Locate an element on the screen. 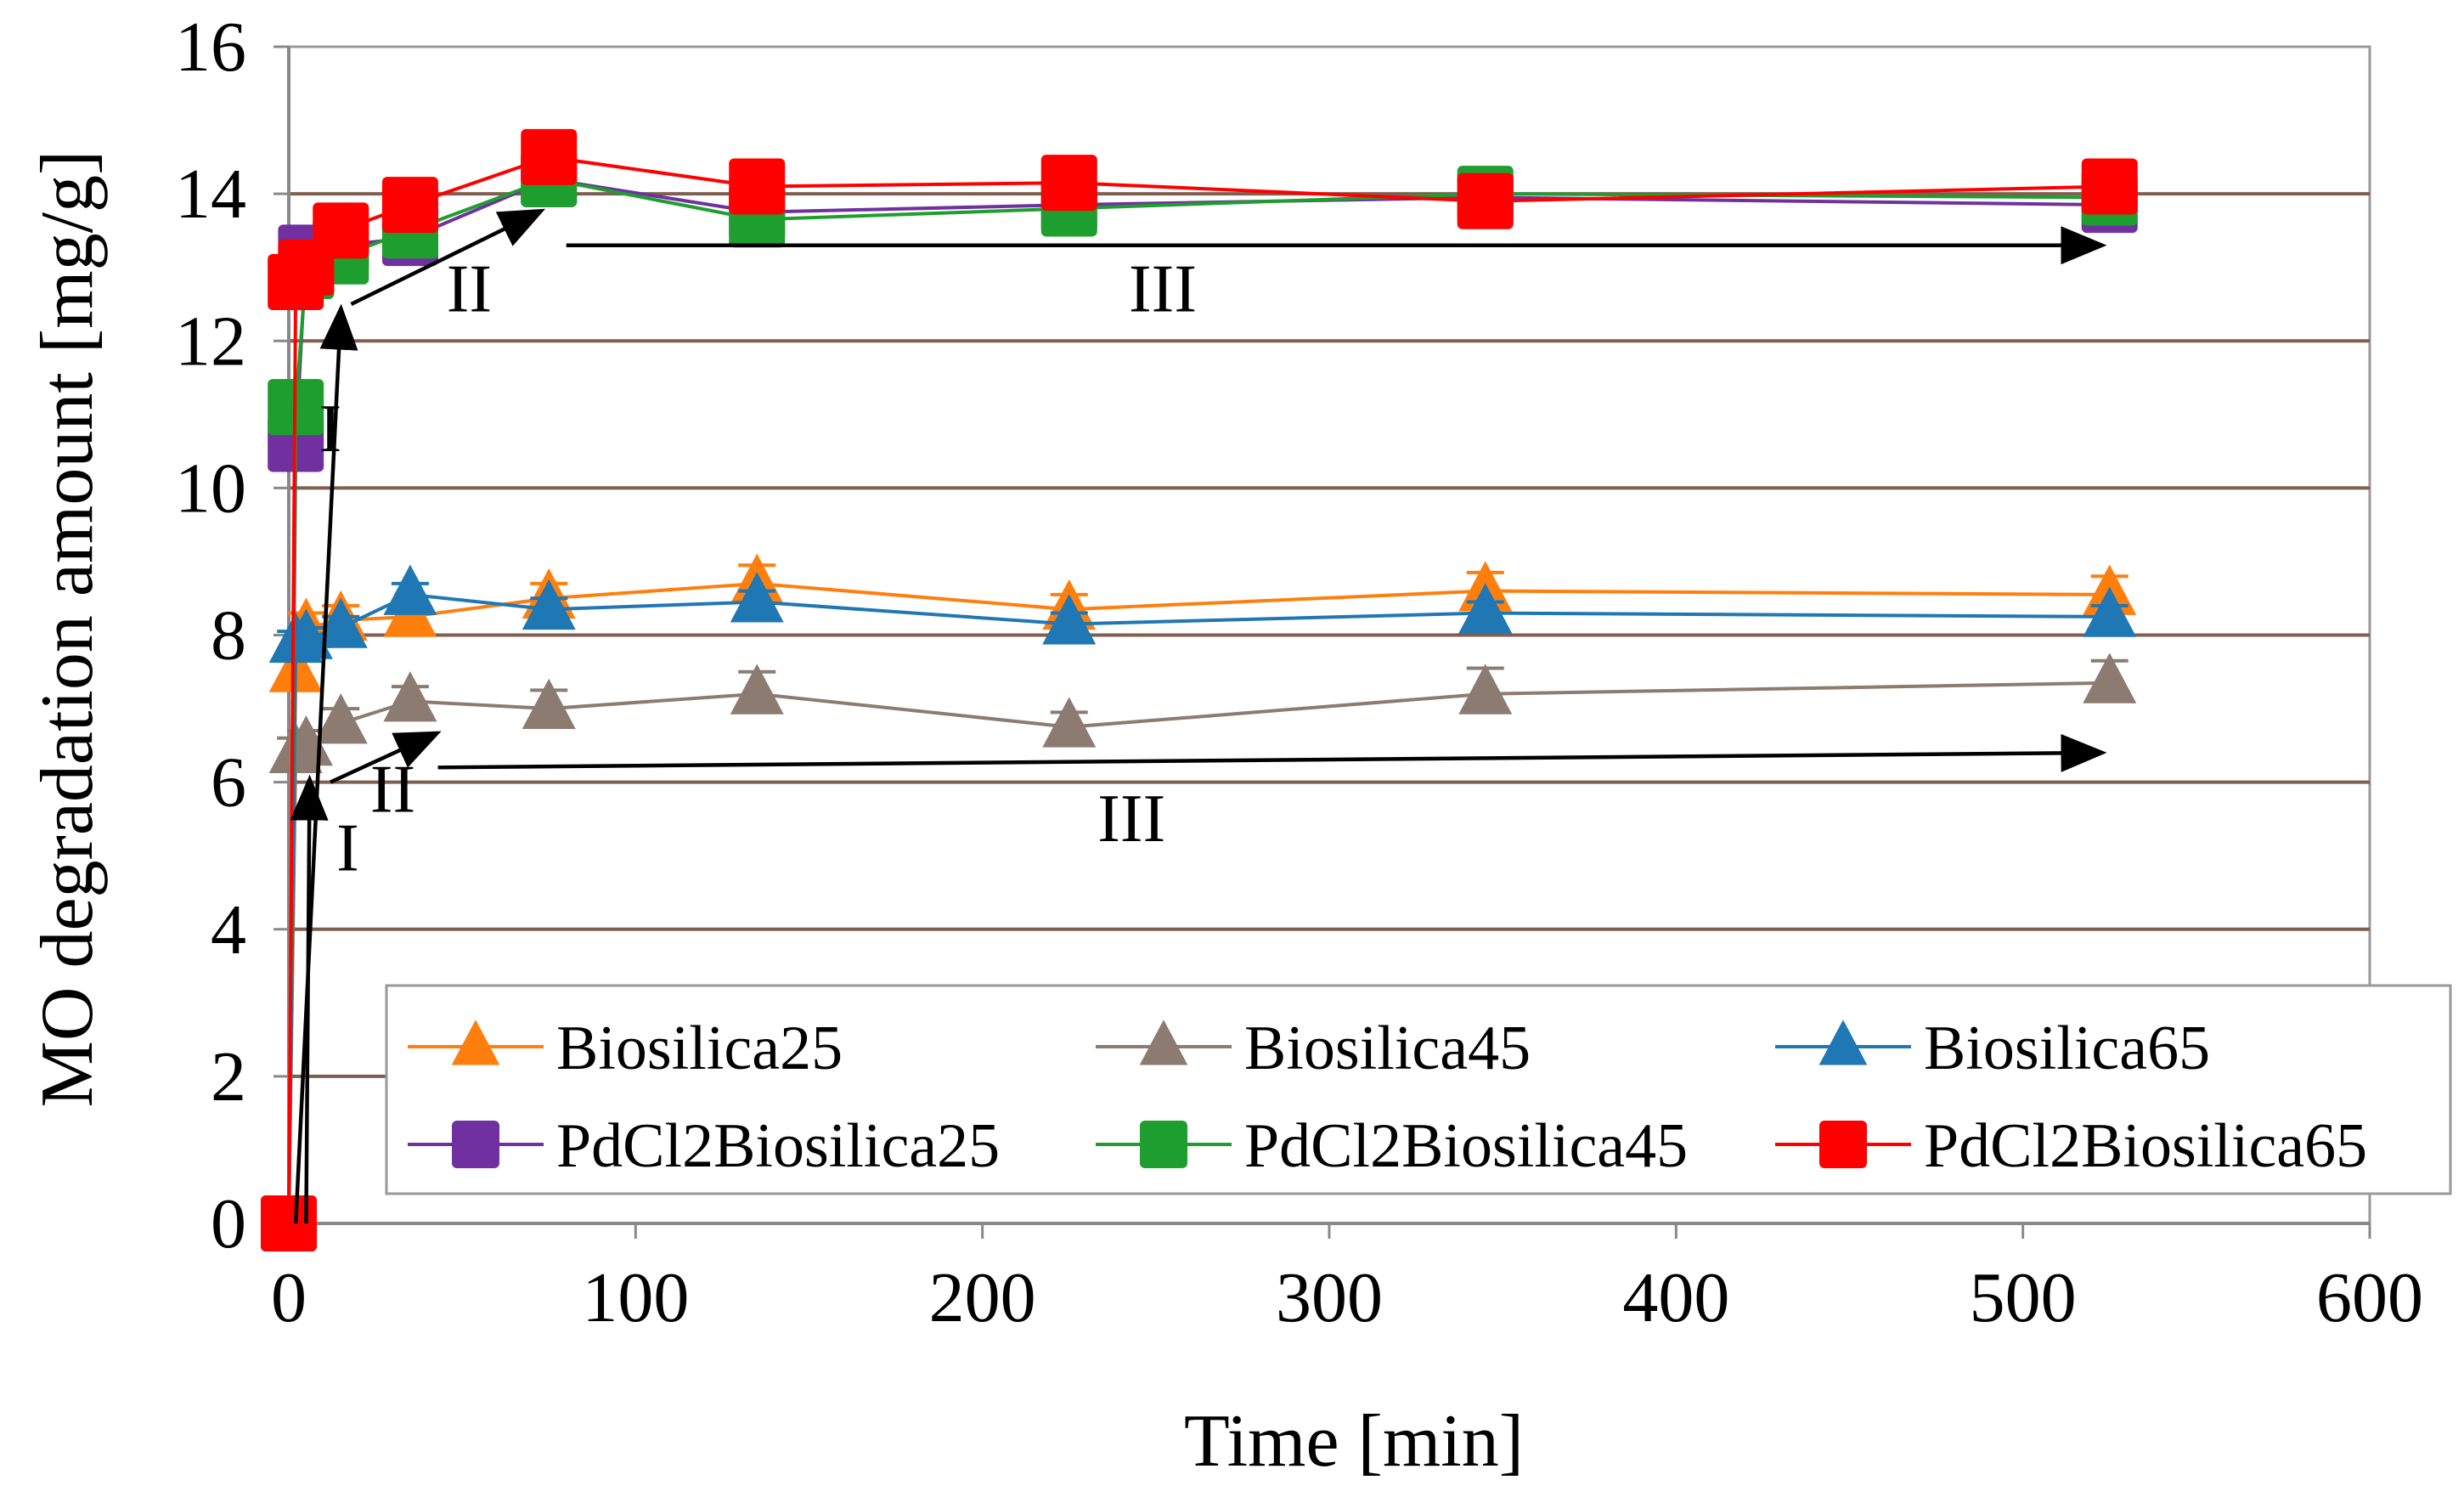 This screenshot has height=1497, width=2464. legend-item: PdCl2Biosilica45 is located at coordinates (1392, 1146).